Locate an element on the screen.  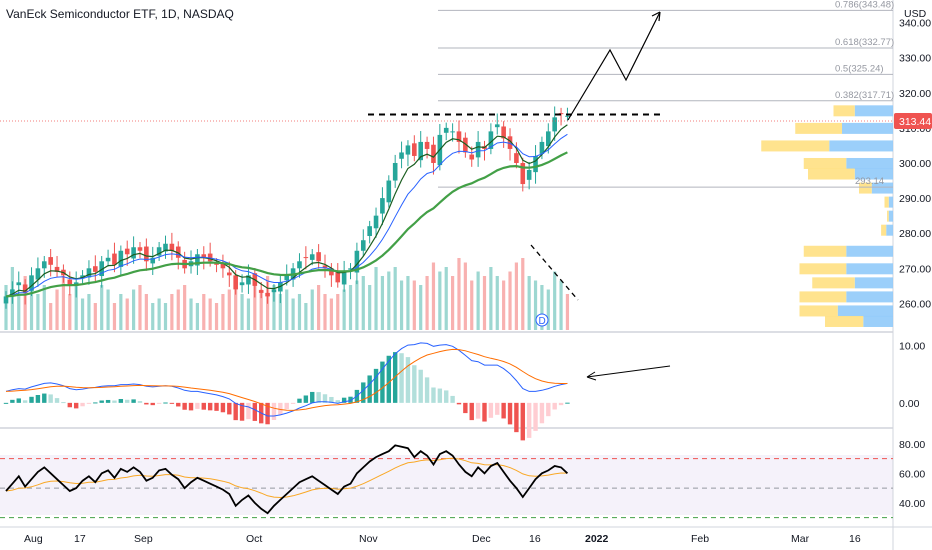
macd-pane is located at coordinates (286, 391).